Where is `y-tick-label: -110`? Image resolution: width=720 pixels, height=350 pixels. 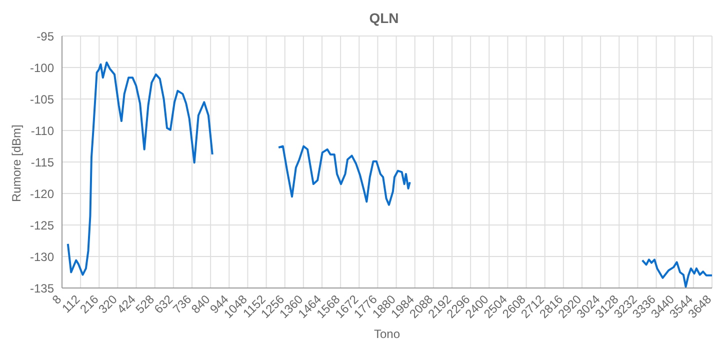 y-tick-label: -110 is located at coordinates (42, 131).